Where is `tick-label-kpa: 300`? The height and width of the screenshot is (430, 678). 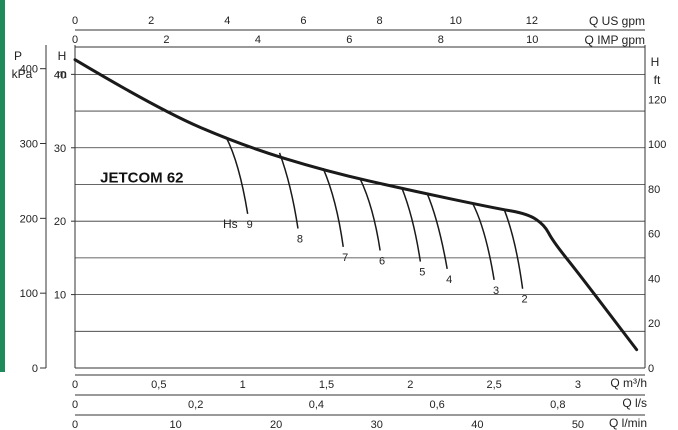
tick-label-kpa: 300 is located at coordinates (29, 145).